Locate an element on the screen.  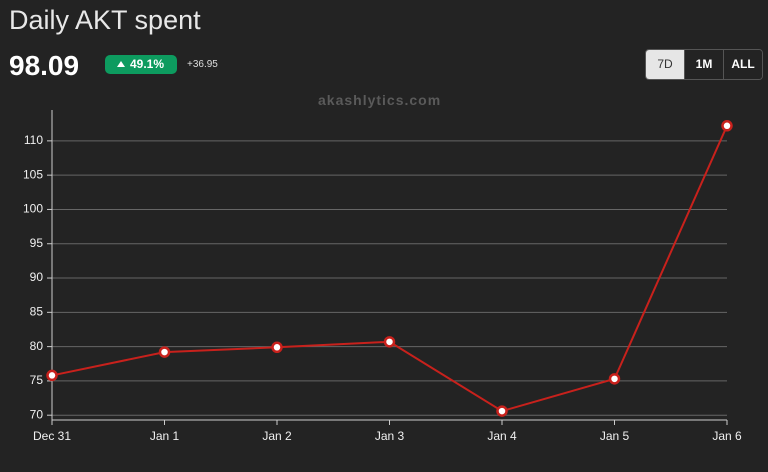
range-button: ALL is located at coordinates (742, 64).